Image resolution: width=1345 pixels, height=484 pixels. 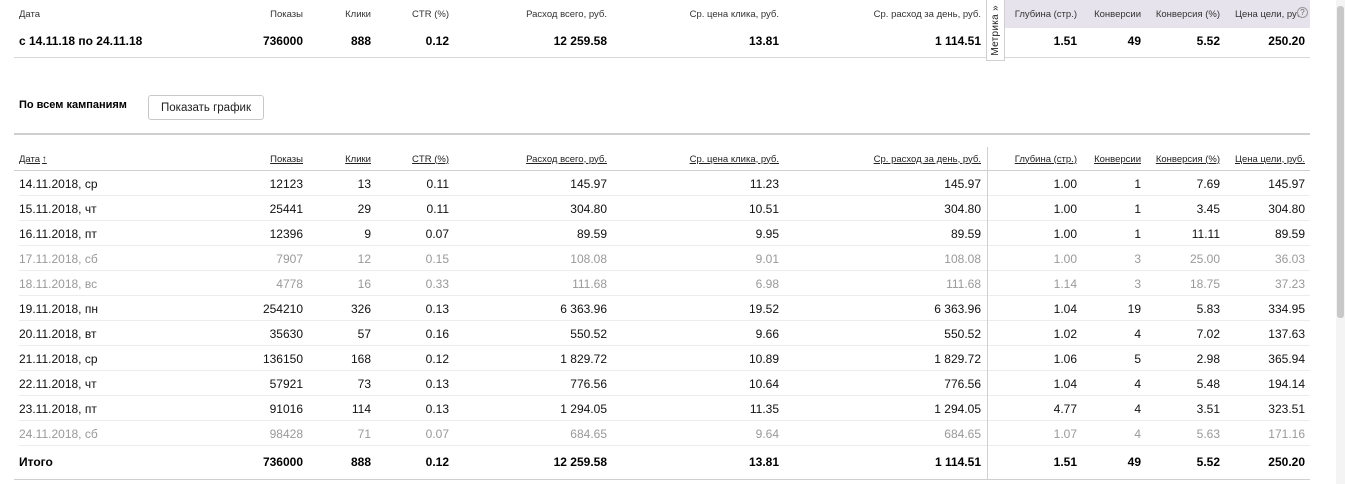 I want to click on cell-ctr: 0.07, so click(x=437, y=233).